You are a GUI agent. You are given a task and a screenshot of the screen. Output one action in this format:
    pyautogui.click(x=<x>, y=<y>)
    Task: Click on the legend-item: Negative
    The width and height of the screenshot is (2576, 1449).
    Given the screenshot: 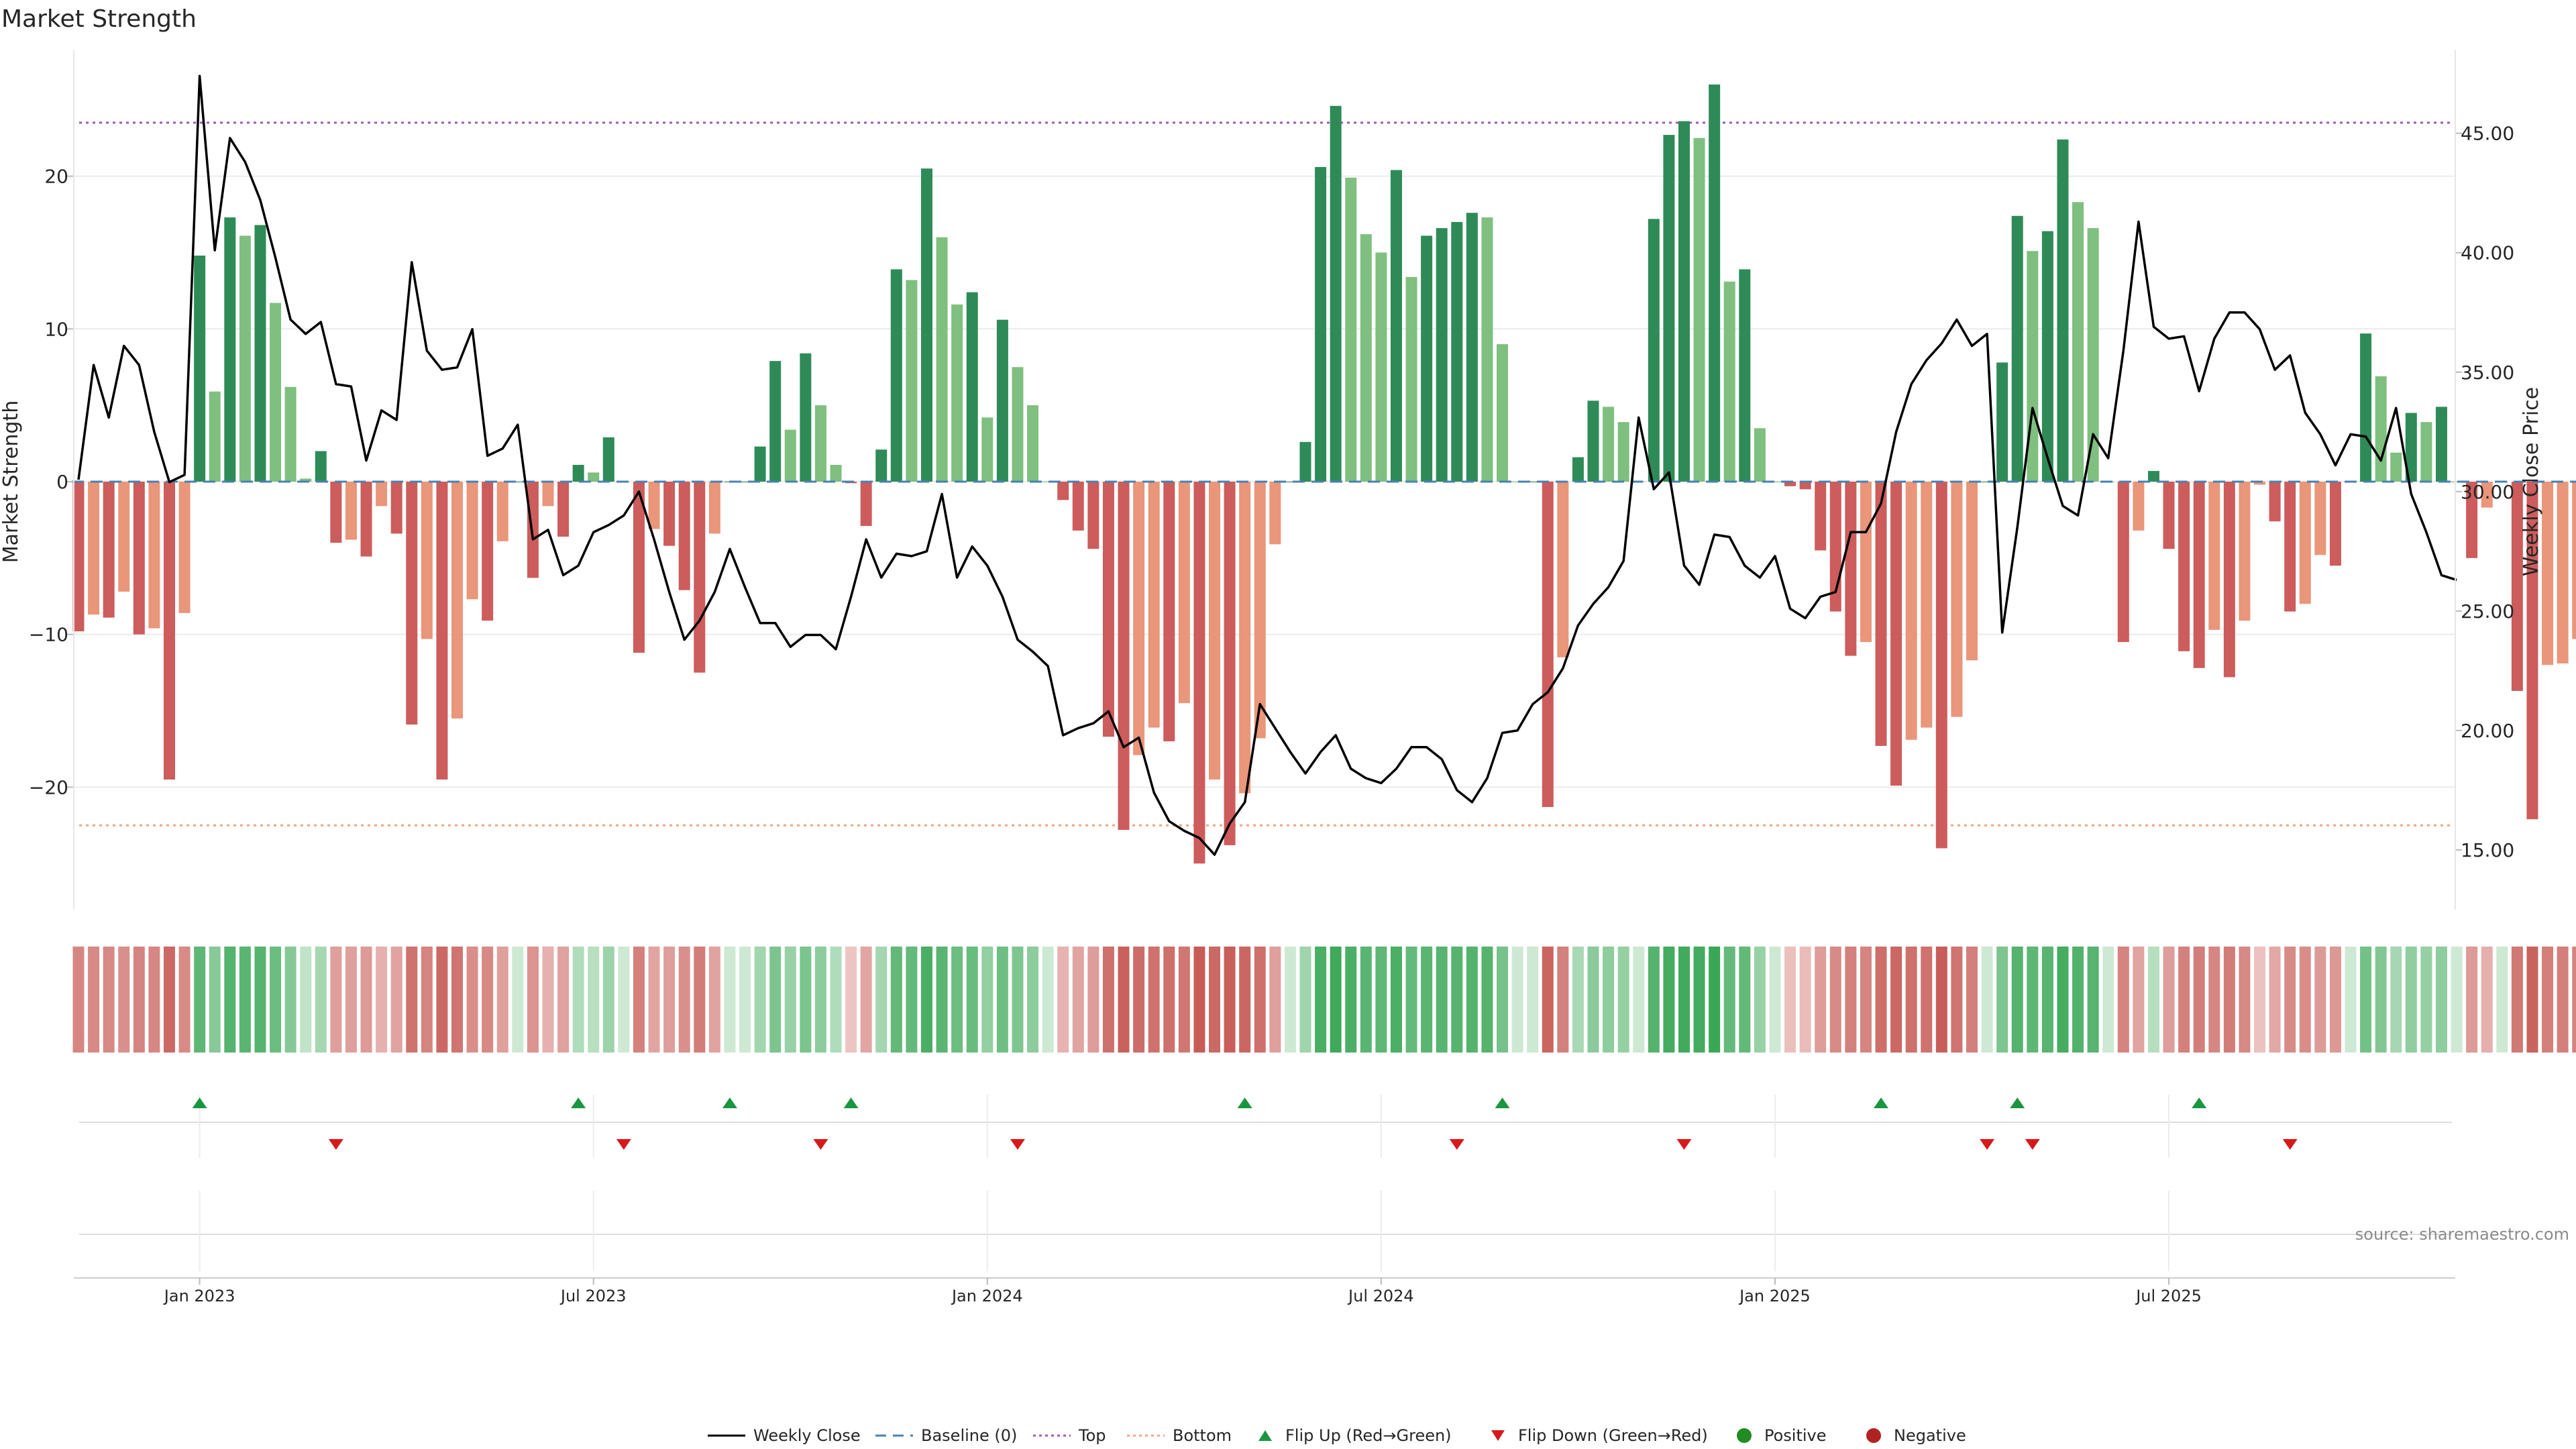 What is the action you would take?
    pyautogui.click(x=1916, y=1435)
    